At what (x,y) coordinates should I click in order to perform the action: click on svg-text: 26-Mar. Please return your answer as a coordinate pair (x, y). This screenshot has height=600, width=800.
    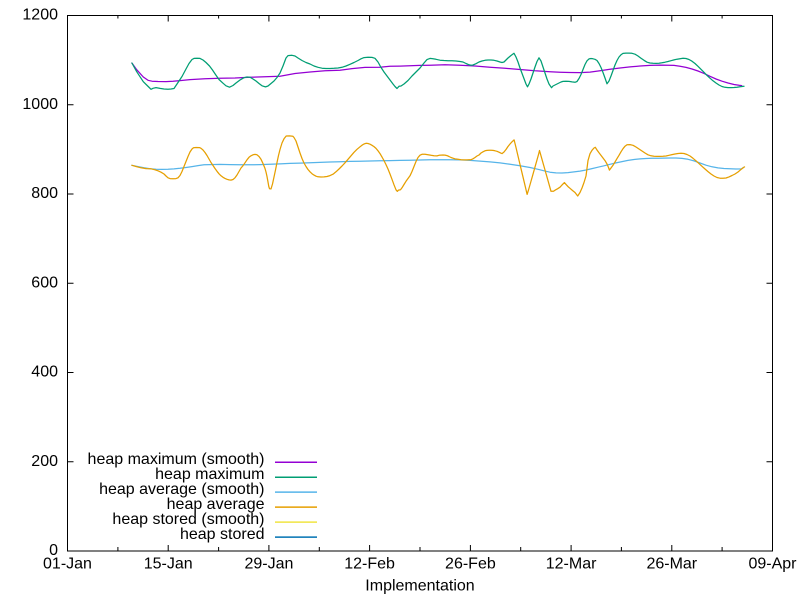
    Looking at the image, I should click on (671, 564).